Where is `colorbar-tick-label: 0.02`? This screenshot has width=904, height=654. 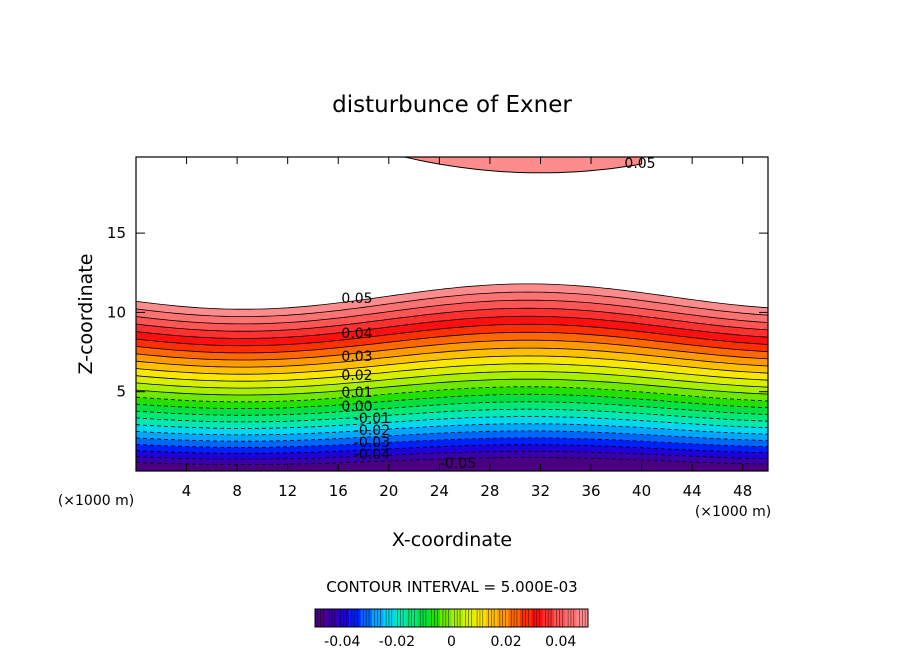 colorbar-tick-label: 0.02 is located at coordinates (506, 642).